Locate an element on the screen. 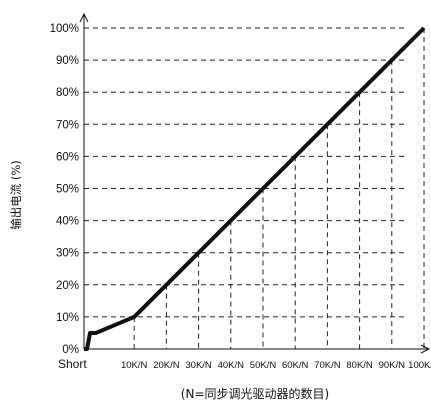 The width and height of the screenshot is (431, 403). y-tick-label: 10% is located at coordinates (67, 318).